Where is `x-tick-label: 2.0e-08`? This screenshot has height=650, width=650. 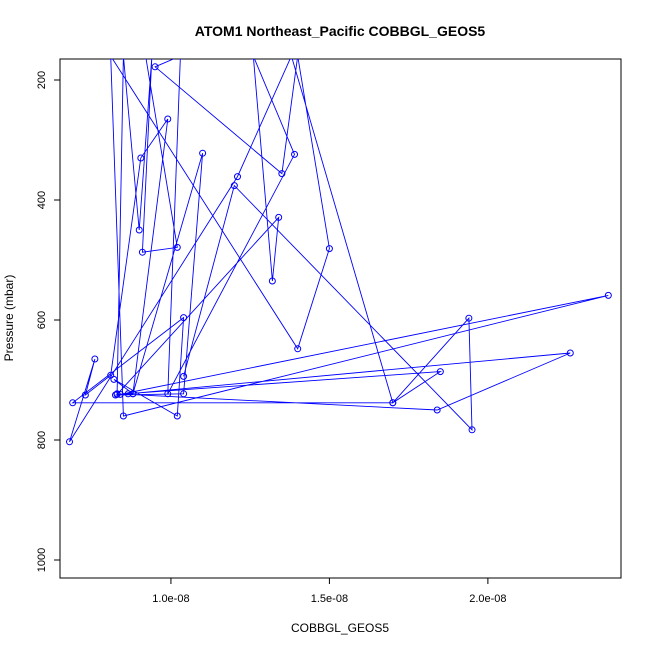
x-tick-label: 2.0e-08 is located at coordinates (487, 599).